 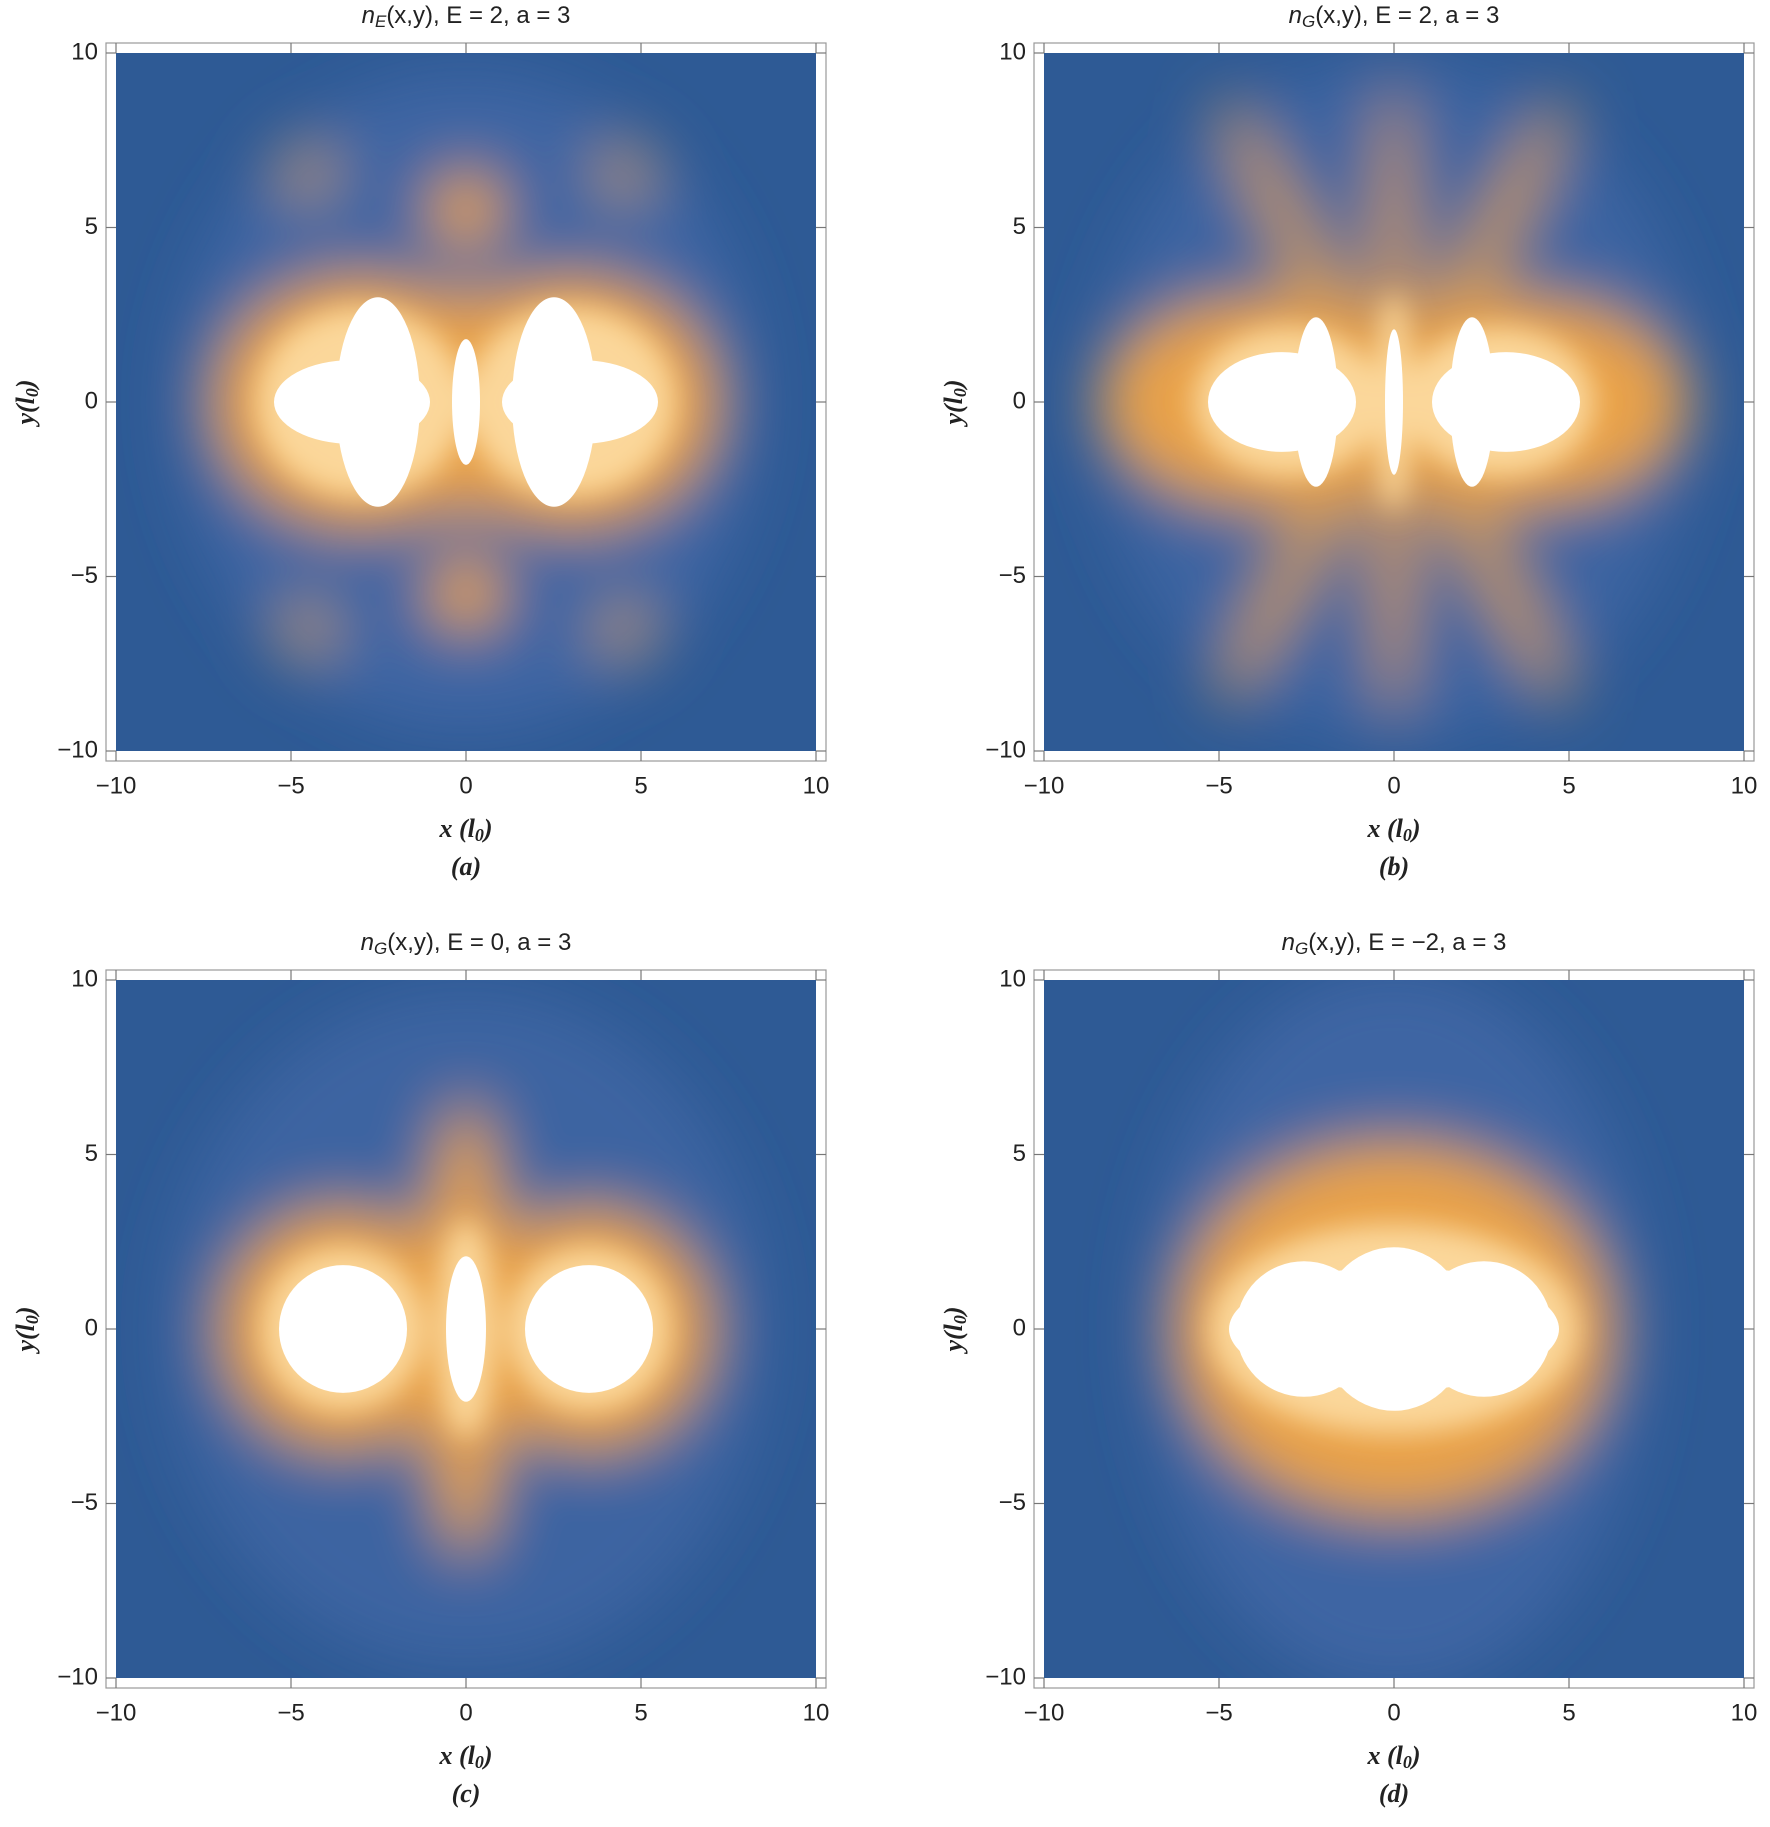 What do you see at coordinates (466, 1793) in the screenshot?
I see `panel-caption: (c)` at bounding box center [466, 1793].